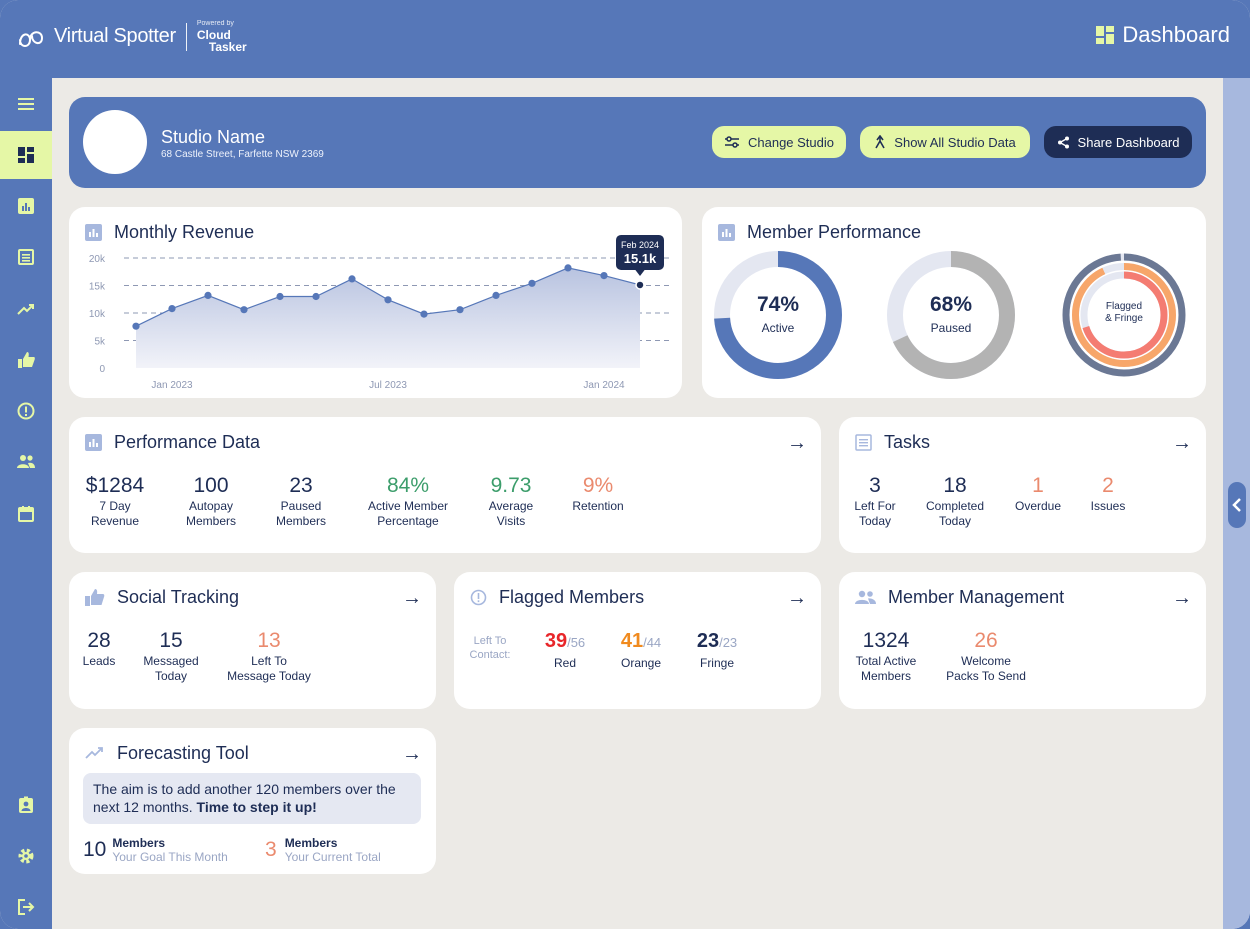 This screenshot has height=929, width=1250. I want to click on stat-average-visits: 9.73 Average Visits, so click(511, 502).